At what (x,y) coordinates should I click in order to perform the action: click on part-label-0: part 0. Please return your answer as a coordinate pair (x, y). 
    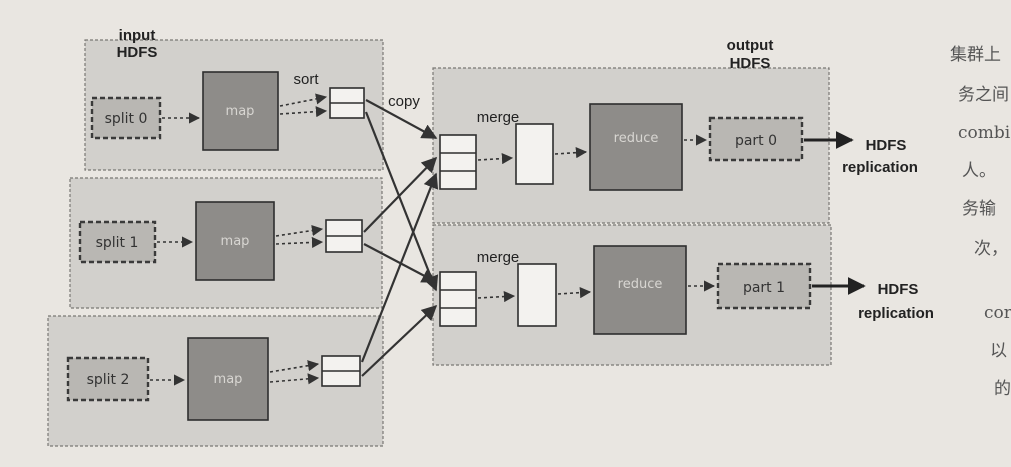
    Looking at the image, I should click on (756, 141).